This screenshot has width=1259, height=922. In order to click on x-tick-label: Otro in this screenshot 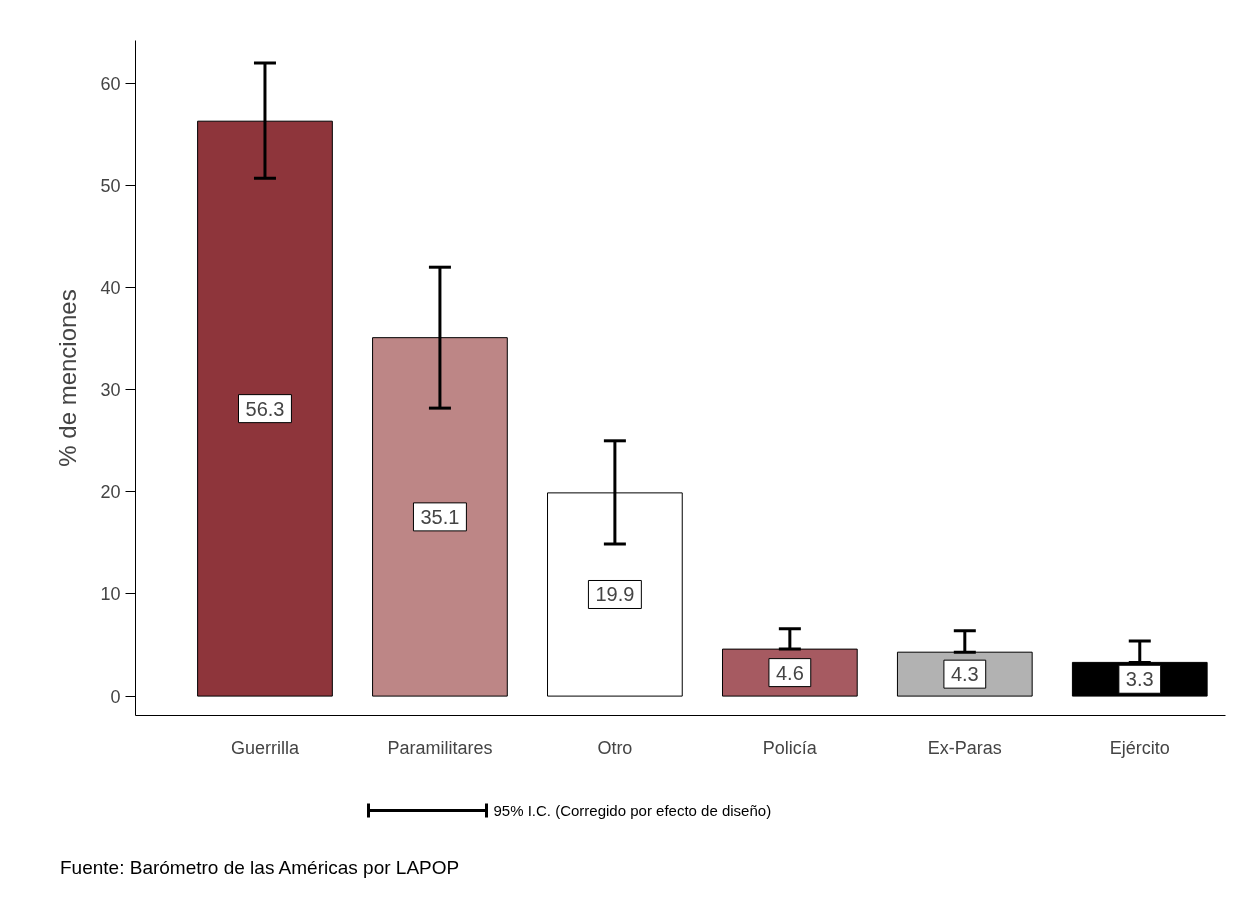, I will do `click(615, 747)`.